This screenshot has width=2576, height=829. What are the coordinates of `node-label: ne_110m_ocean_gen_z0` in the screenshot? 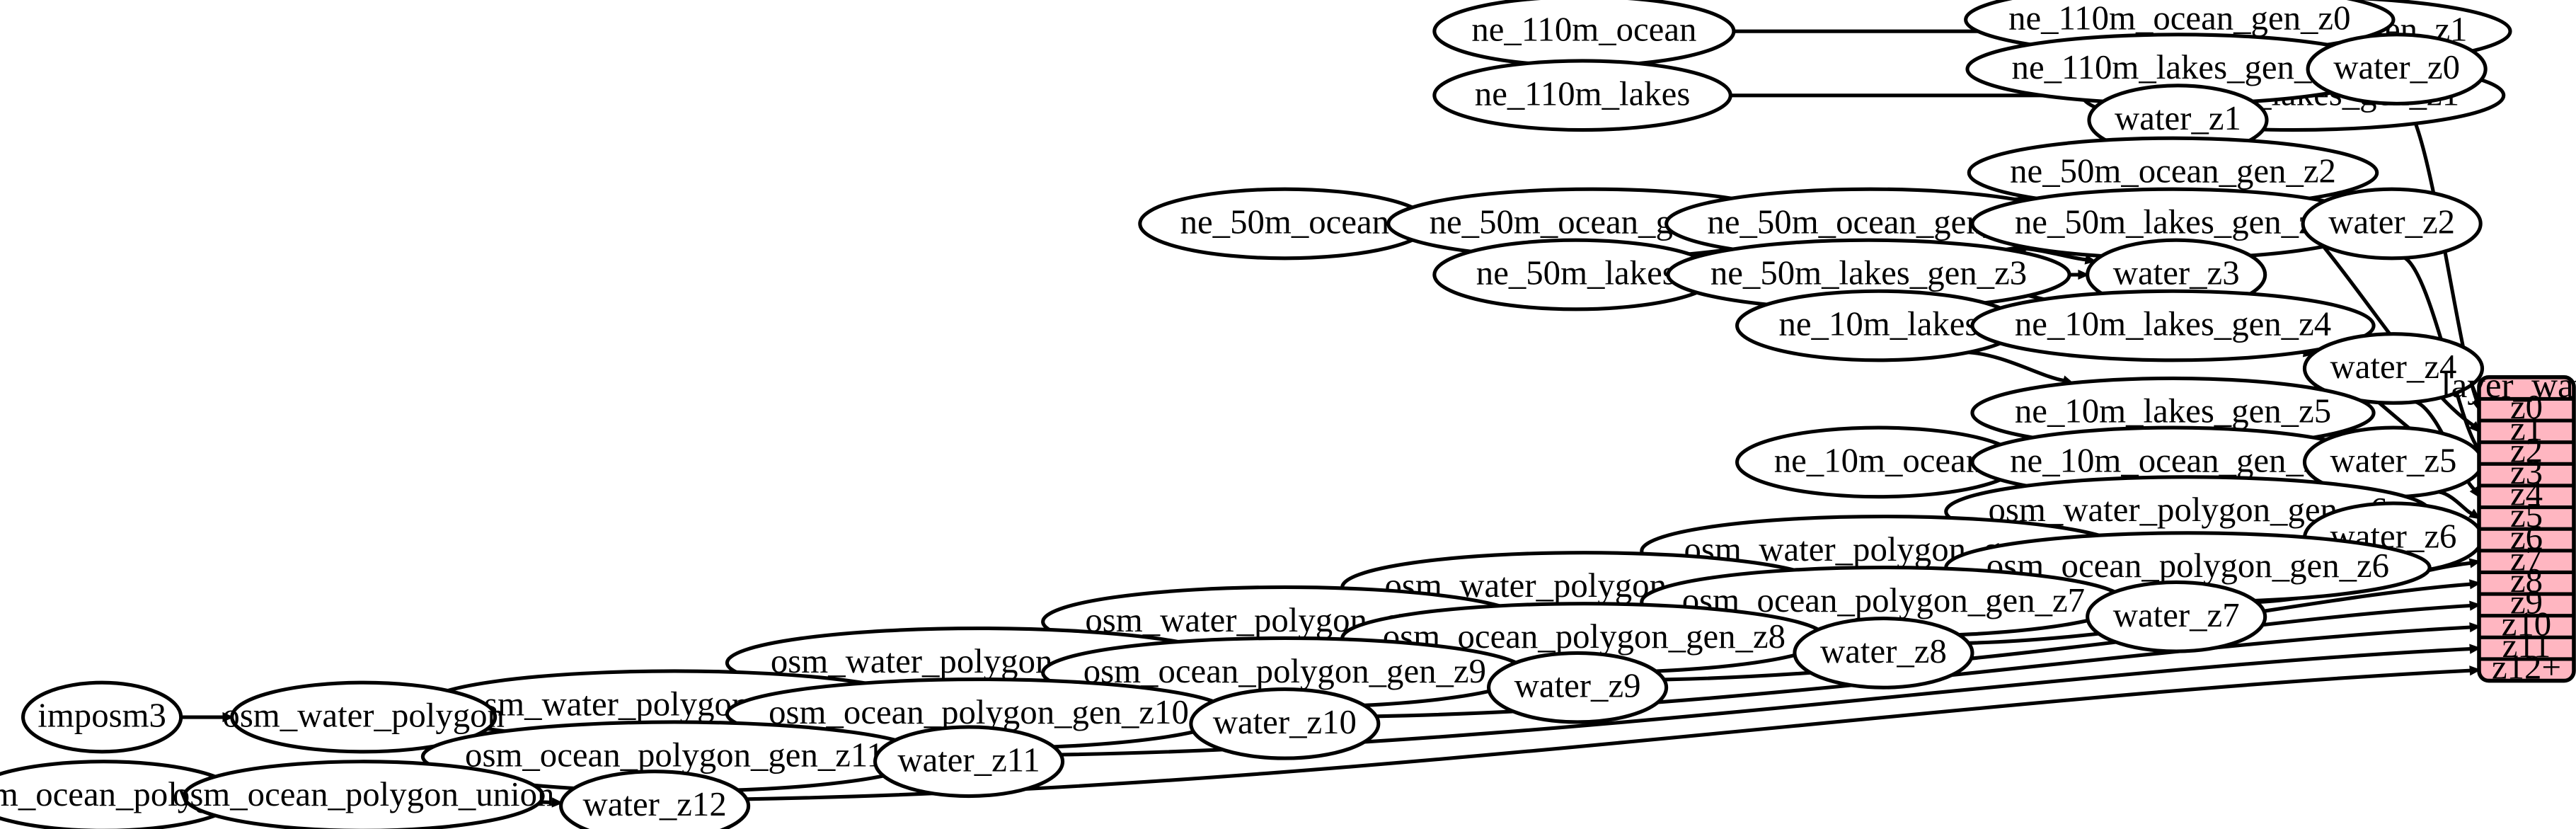 It's located at (2179, 18).